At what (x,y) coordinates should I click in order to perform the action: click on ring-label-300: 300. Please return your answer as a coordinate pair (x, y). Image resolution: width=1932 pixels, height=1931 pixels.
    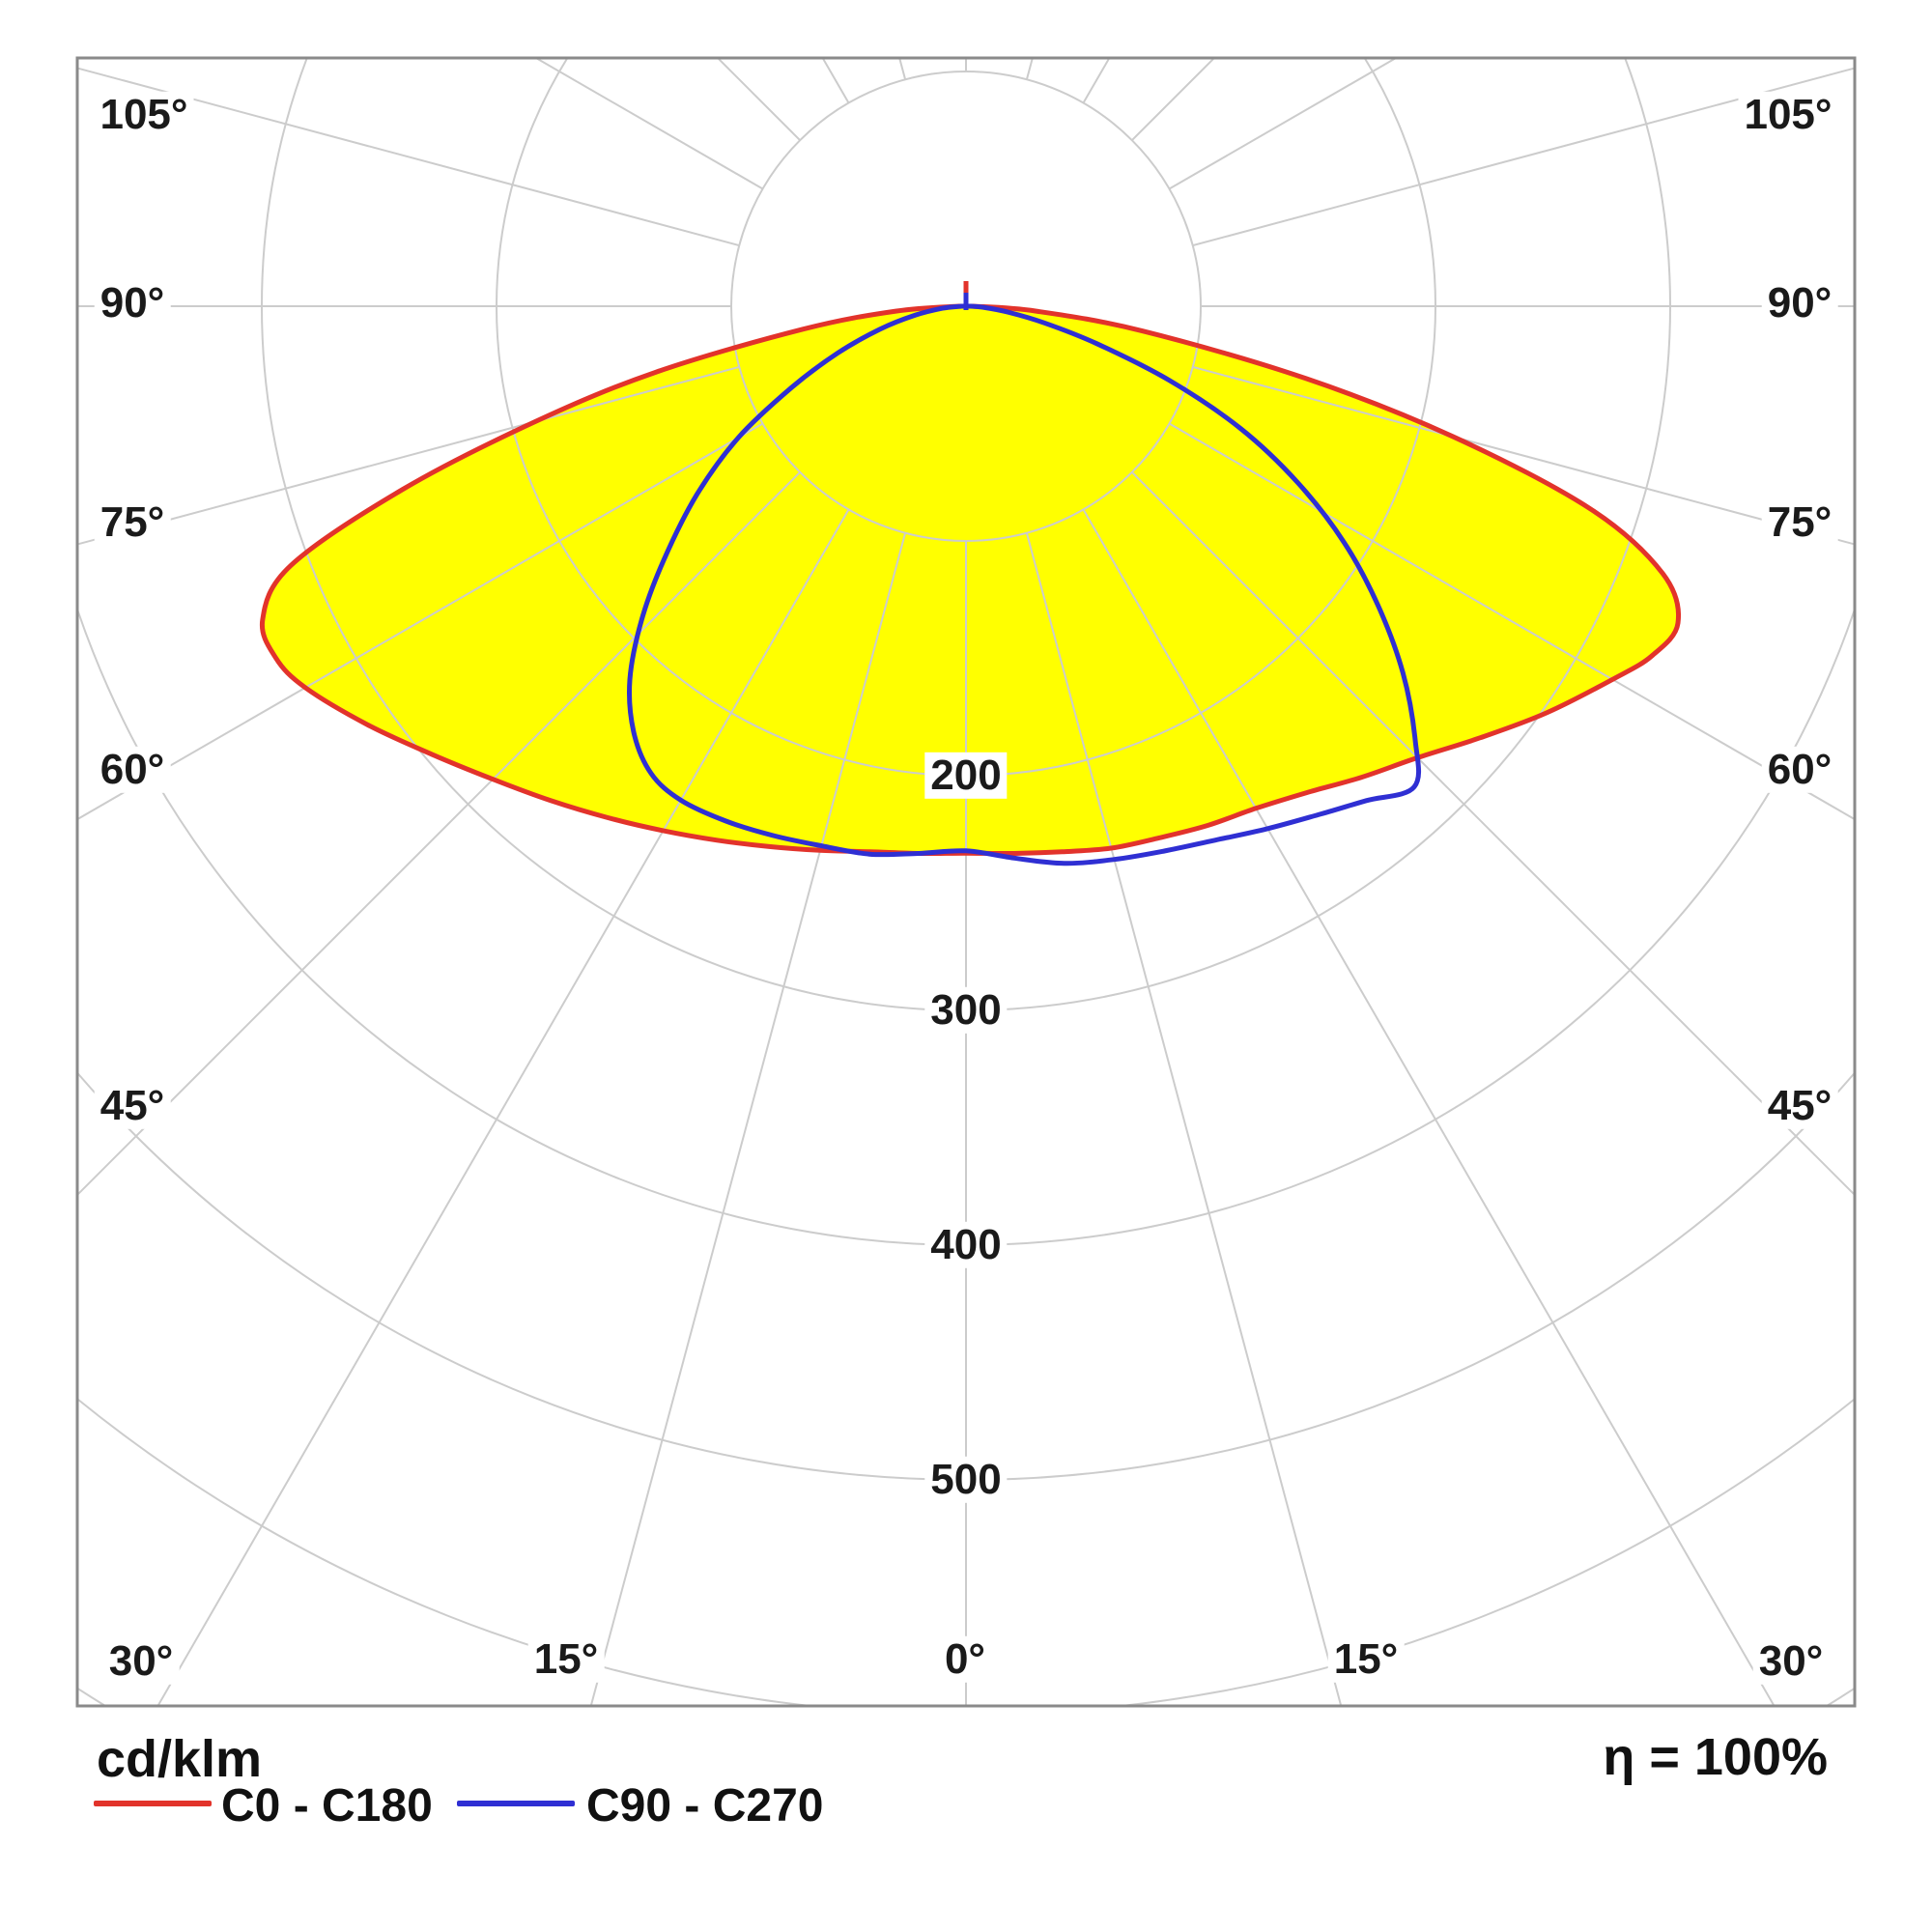
    Looking at the image, I should click on (966, 1010).